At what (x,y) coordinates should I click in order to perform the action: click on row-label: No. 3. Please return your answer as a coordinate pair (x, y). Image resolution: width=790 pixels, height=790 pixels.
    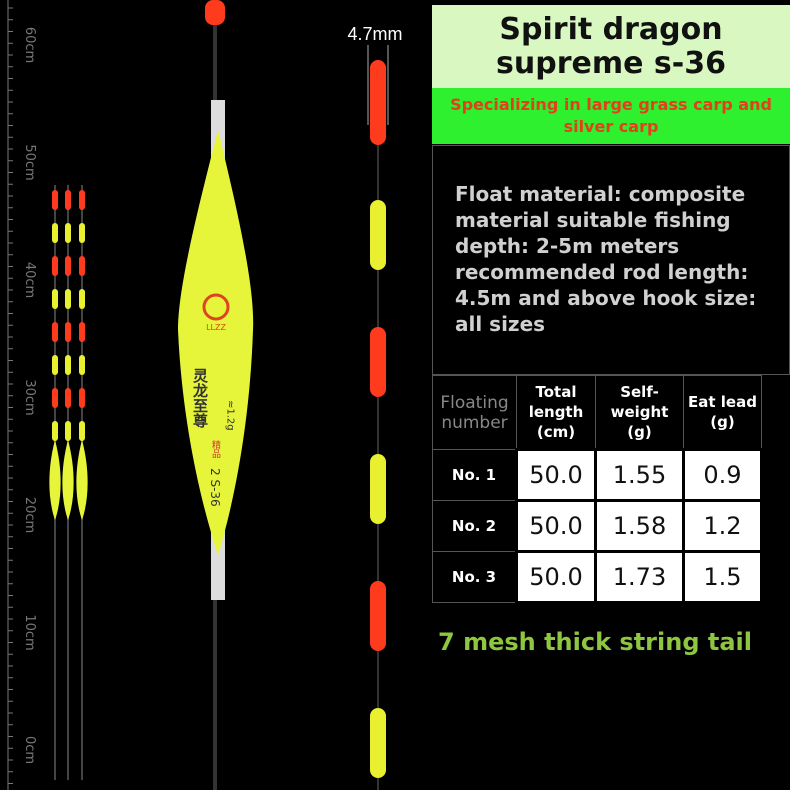
    Looking at the image, I should click on (474, 577).